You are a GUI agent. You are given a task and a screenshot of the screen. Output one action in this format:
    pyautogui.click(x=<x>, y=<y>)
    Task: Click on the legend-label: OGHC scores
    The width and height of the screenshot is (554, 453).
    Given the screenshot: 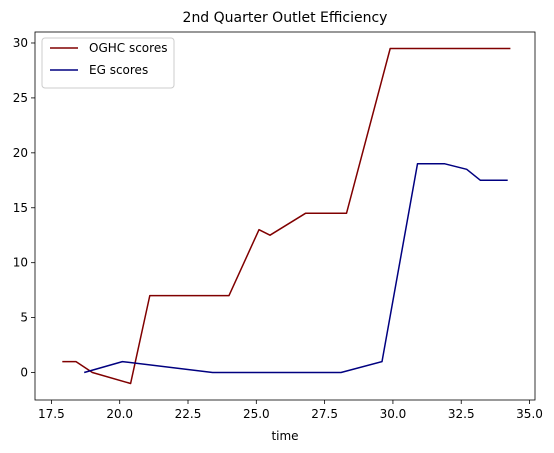 What is the action you would take?
    pyautogui.click(x=128, y=48)
    